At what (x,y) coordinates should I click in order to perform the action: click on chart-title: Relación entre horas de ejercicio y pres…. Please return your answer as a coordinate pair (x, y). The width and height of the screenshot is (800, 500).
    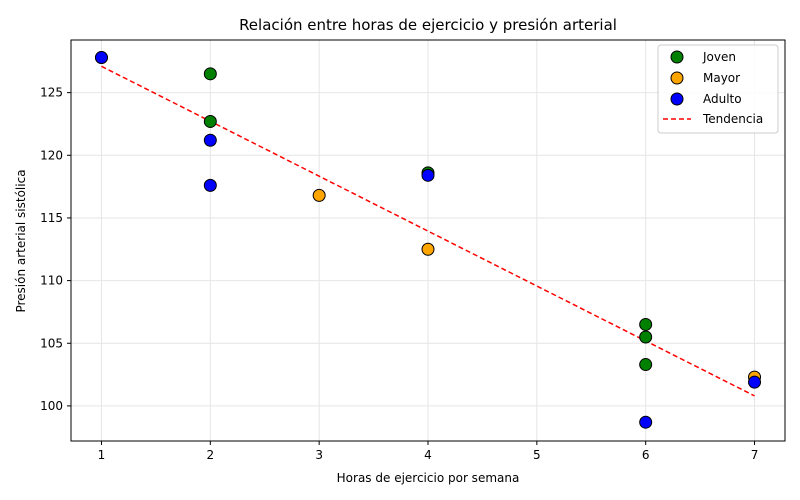
    Looking at the image, I should click on (428, 25).